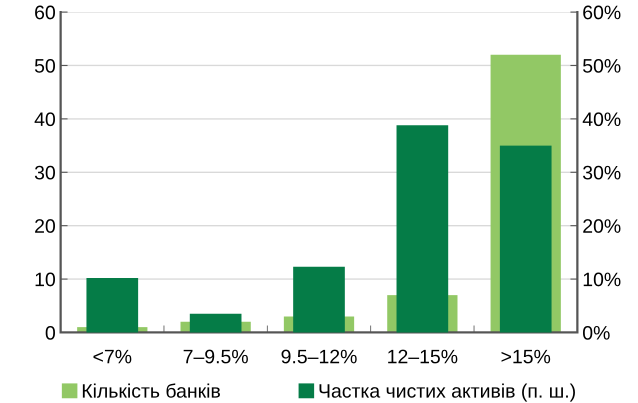 The height and width of the screenshot is (403, 638). I want to click on y-tick-label: 10, so click(45, 279).